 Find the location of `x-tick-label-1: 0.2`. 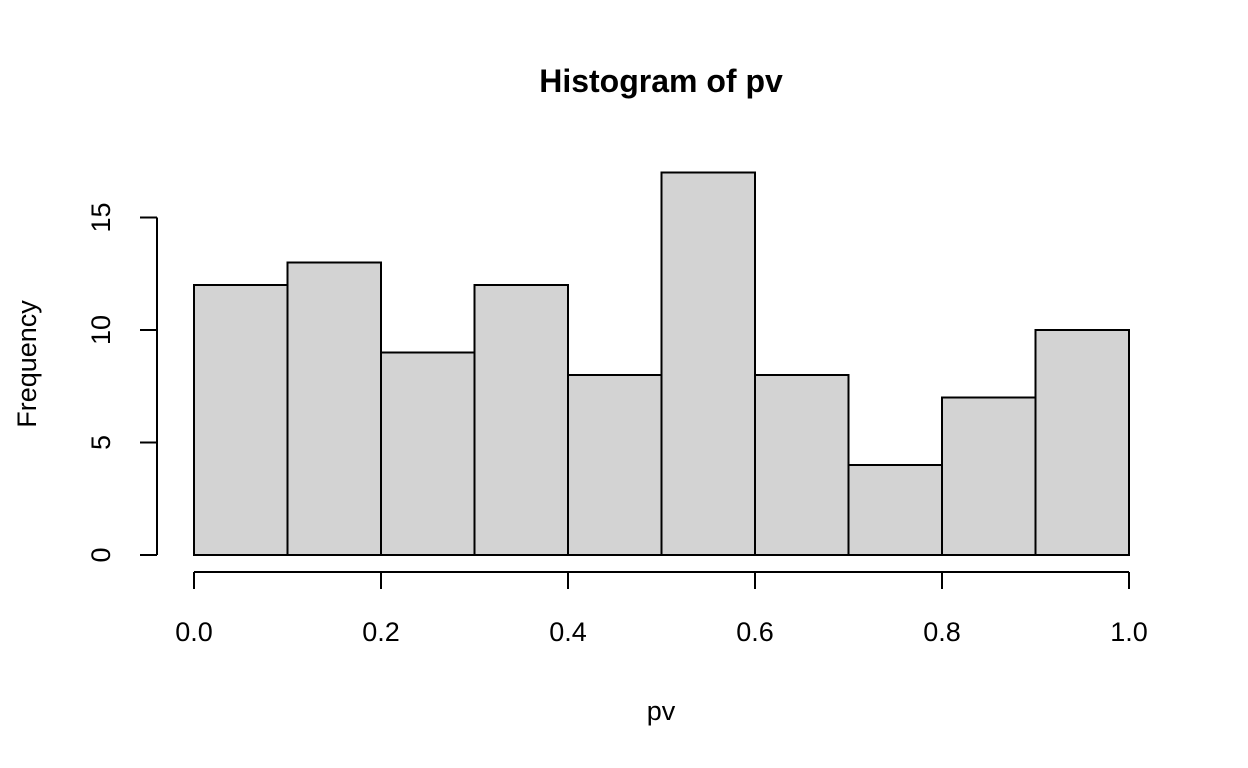

x-tick-label-1: 0.2 is located at coordinates (381, 632).